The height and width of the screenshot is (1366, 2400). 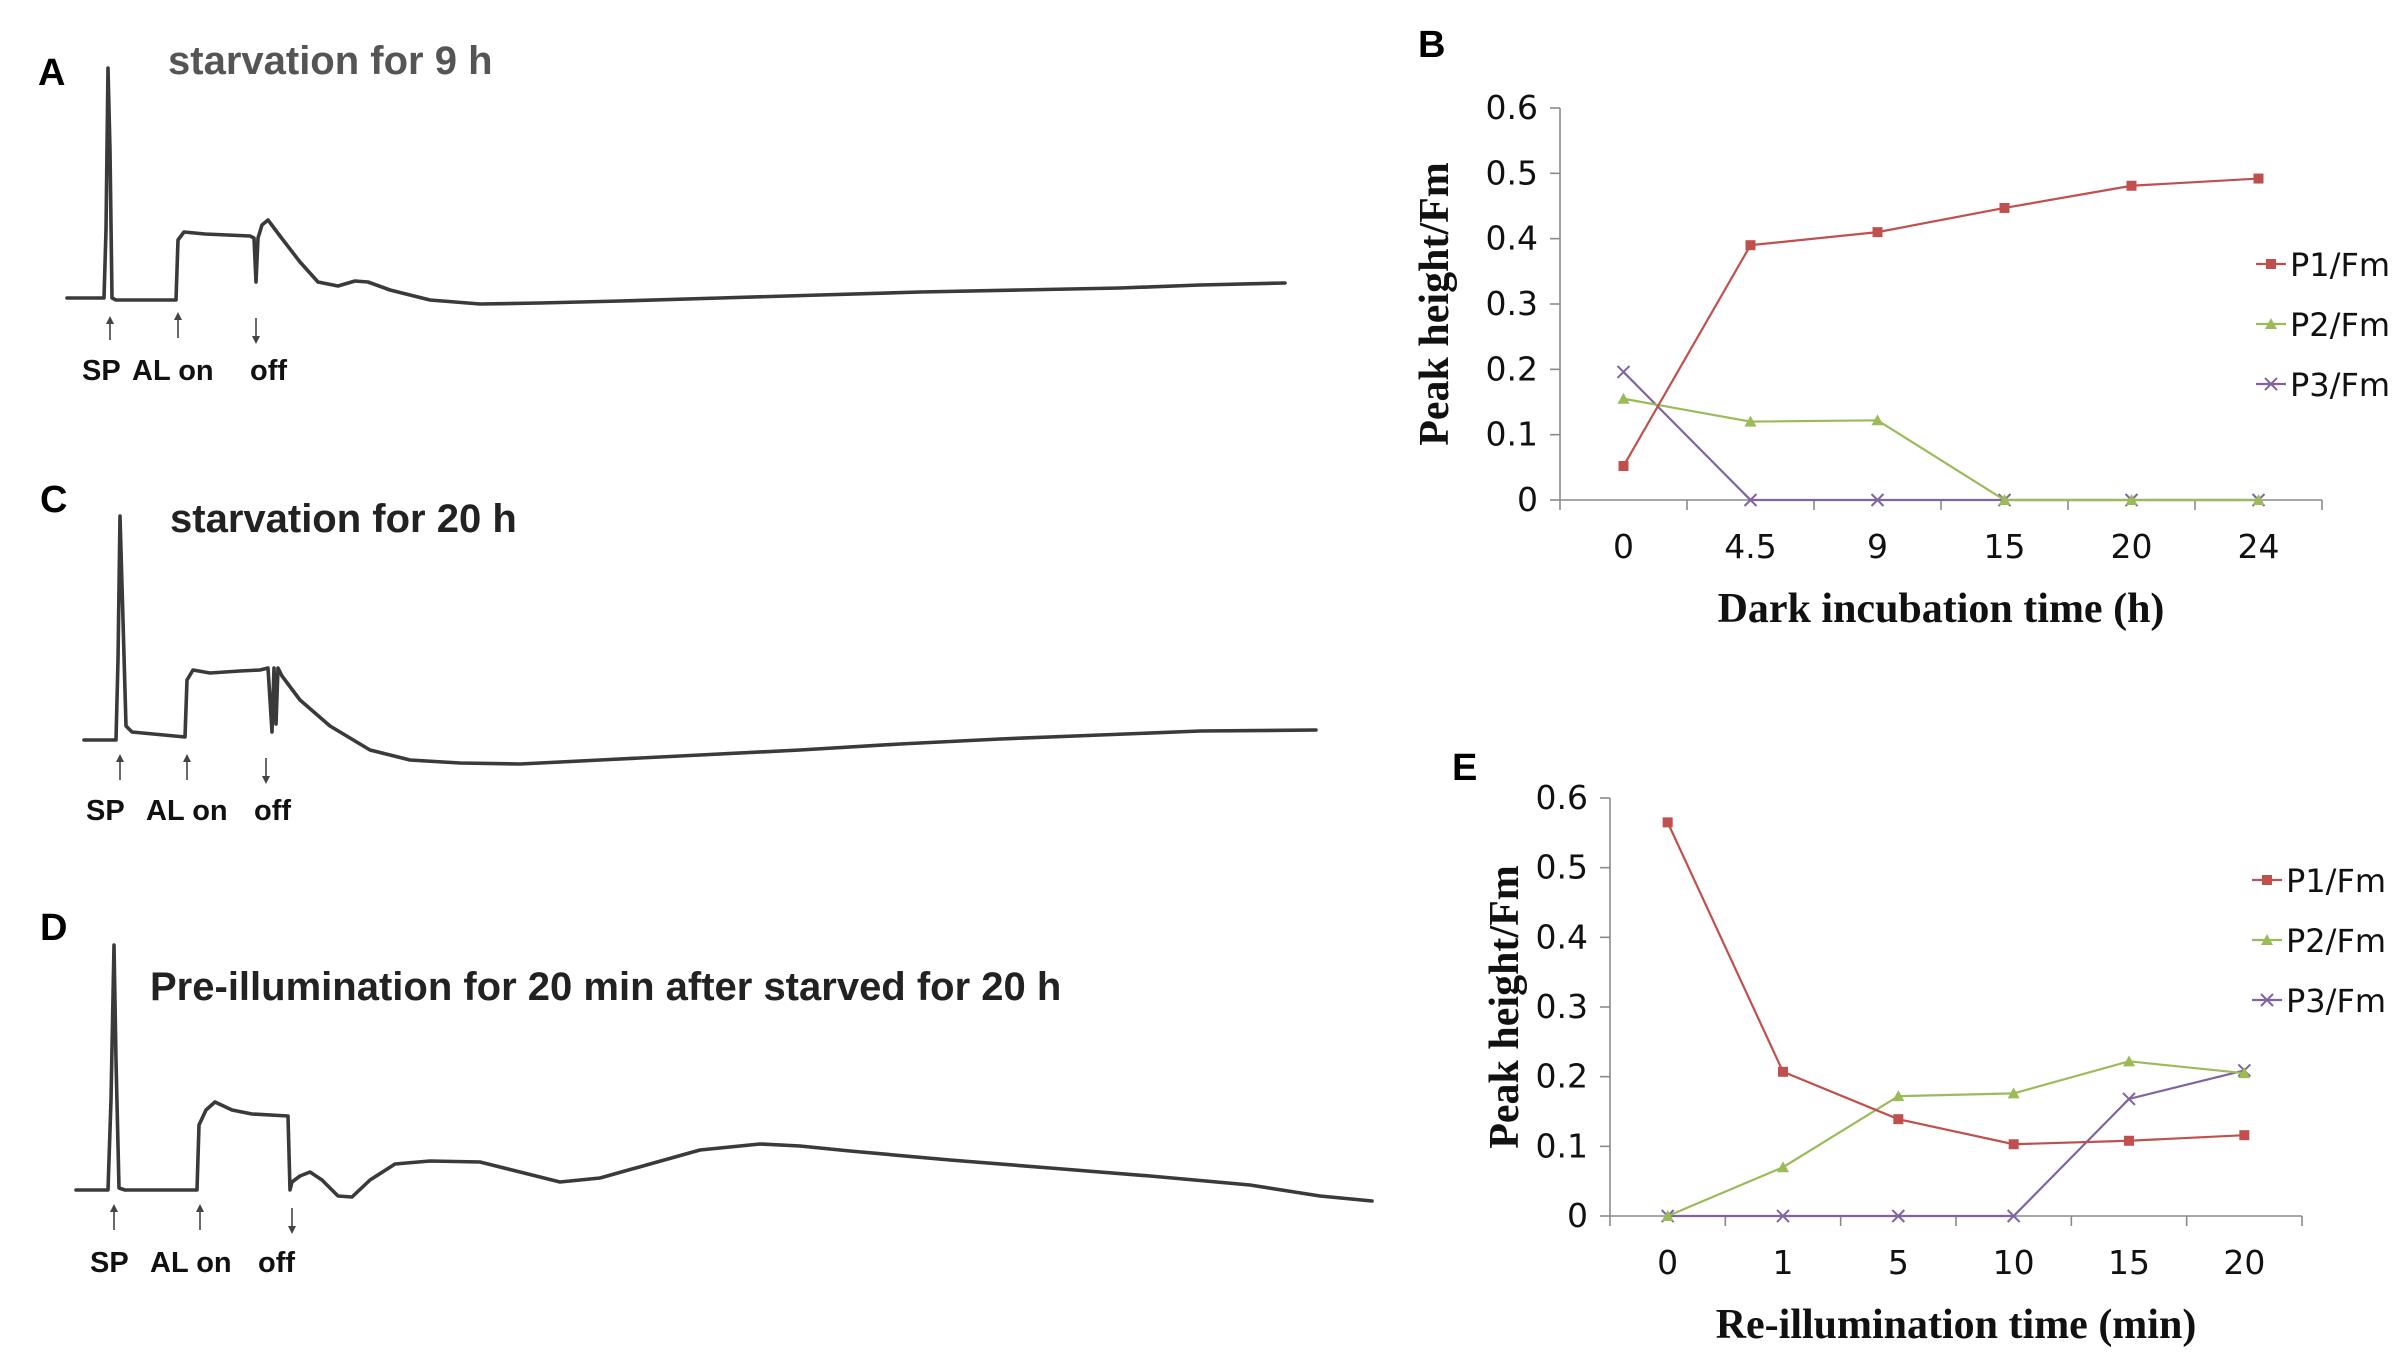 What do you see at coordinates (110, 328) in the screenshot?
I see `arrow-sp-a` at bounding box center [110, 328].